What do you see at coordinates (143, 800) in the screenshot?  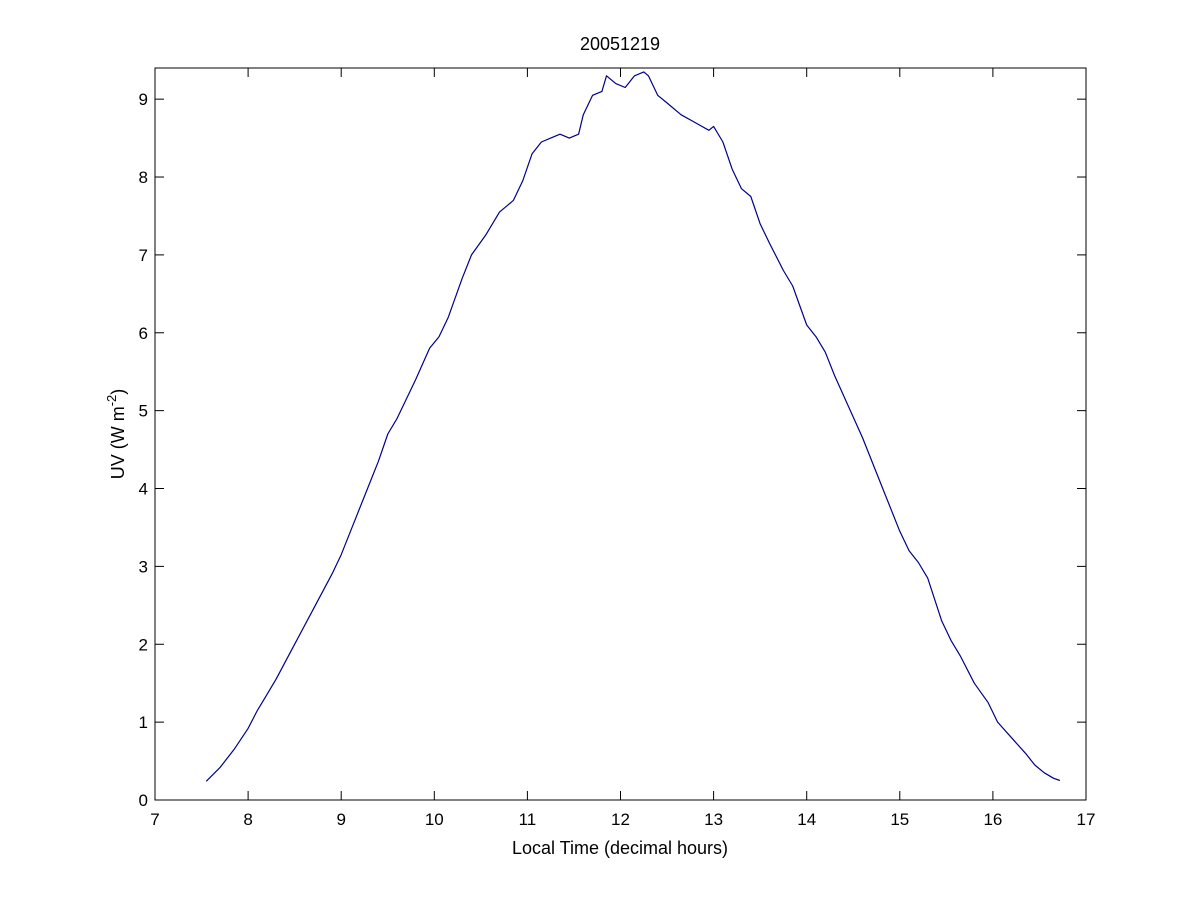 I see `y-tick-label: 0` at bounding box center [143, 800].